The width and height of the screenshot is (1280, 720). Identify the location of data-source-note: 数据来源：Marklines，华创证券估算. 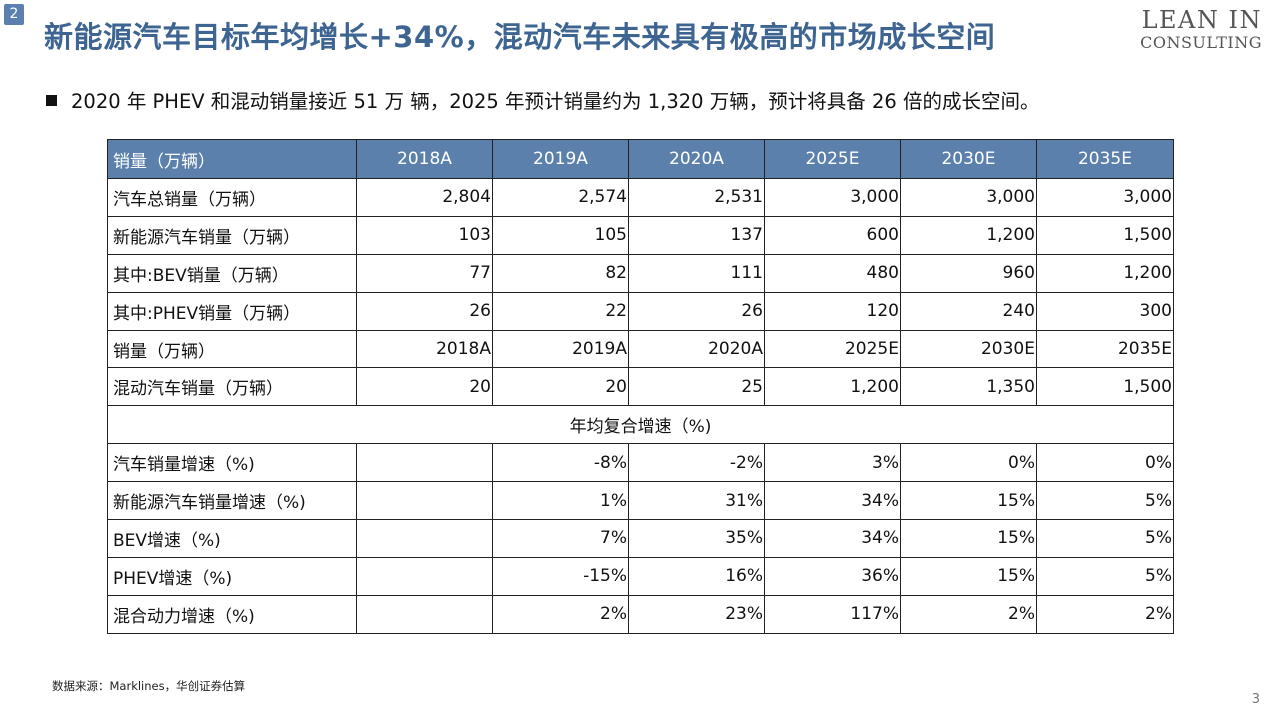
(149, 686).